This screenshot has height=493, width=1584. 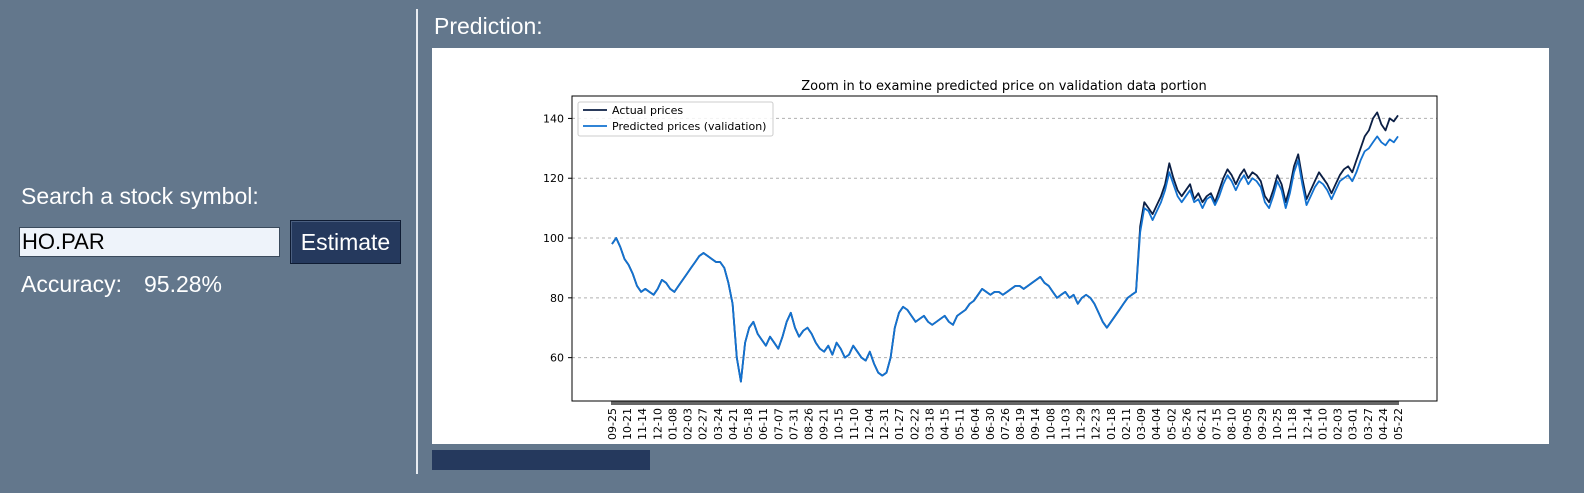 I want to click on y-tick-label: 60, so click(x=557, y=358).